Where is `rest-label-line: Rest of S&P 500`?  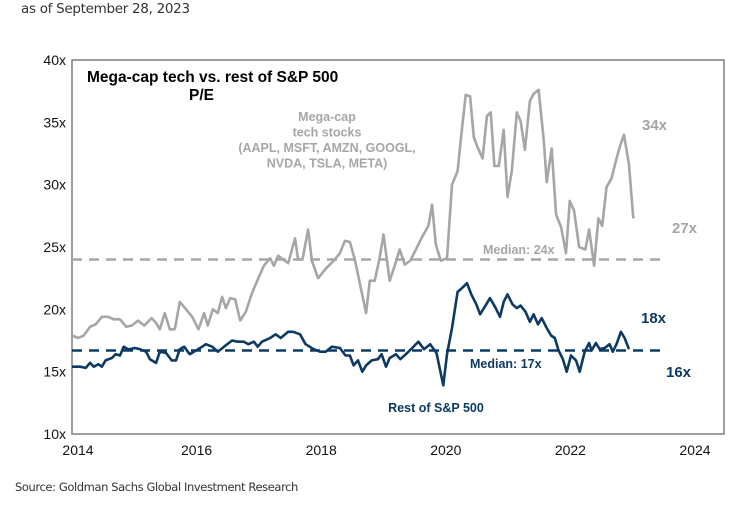 rest-label-line: Rest of S&P 500 is located at coordinates (436, 408).